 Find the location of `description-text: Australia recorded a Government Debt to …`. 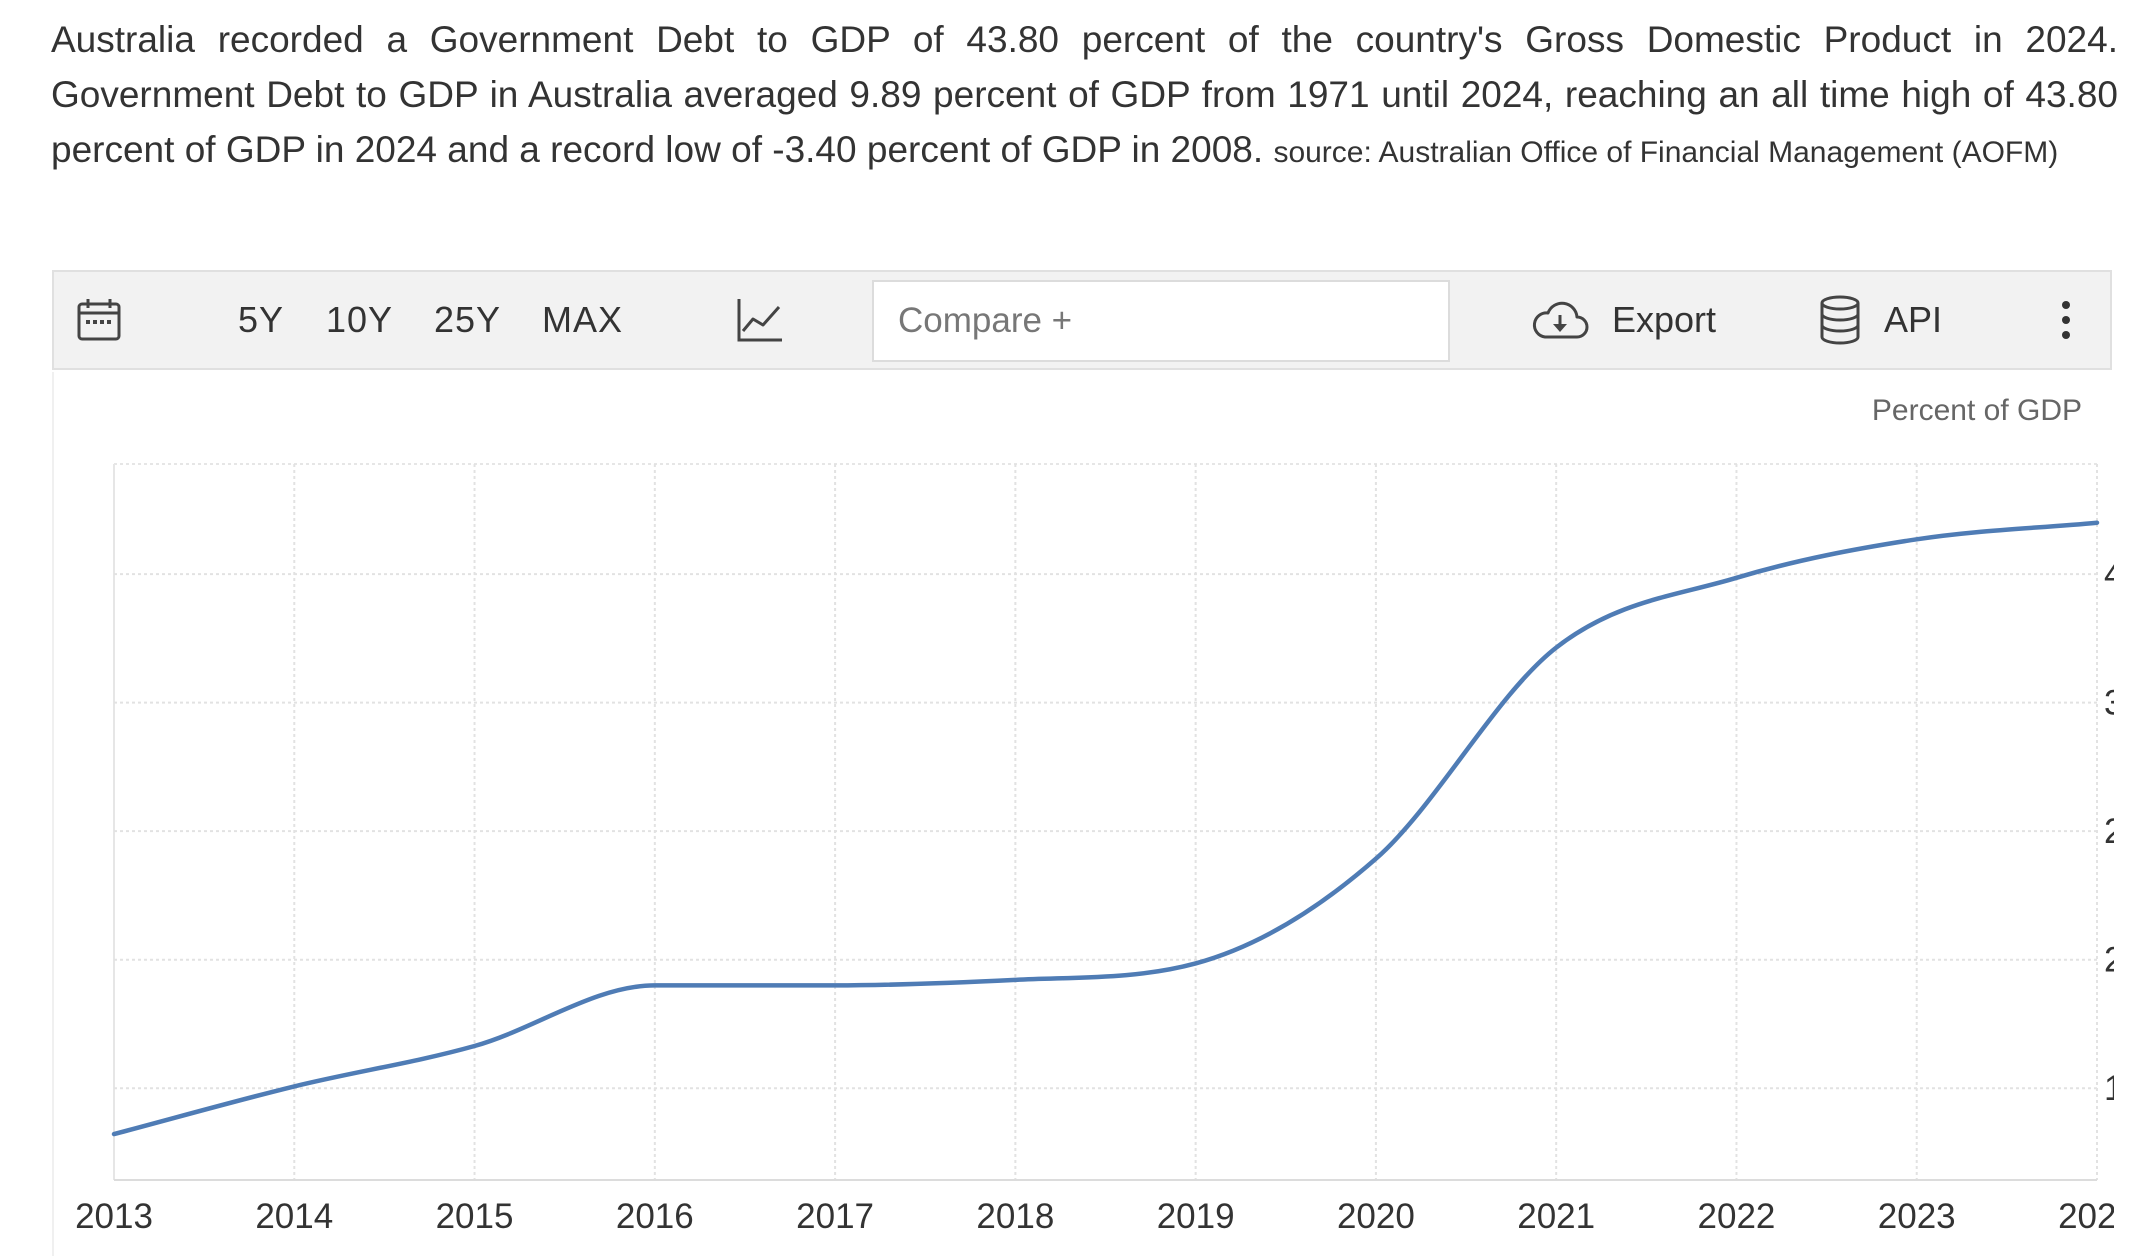

description-text: Australia recorded a Government Debt to … is located at coordinates (1084, 94).